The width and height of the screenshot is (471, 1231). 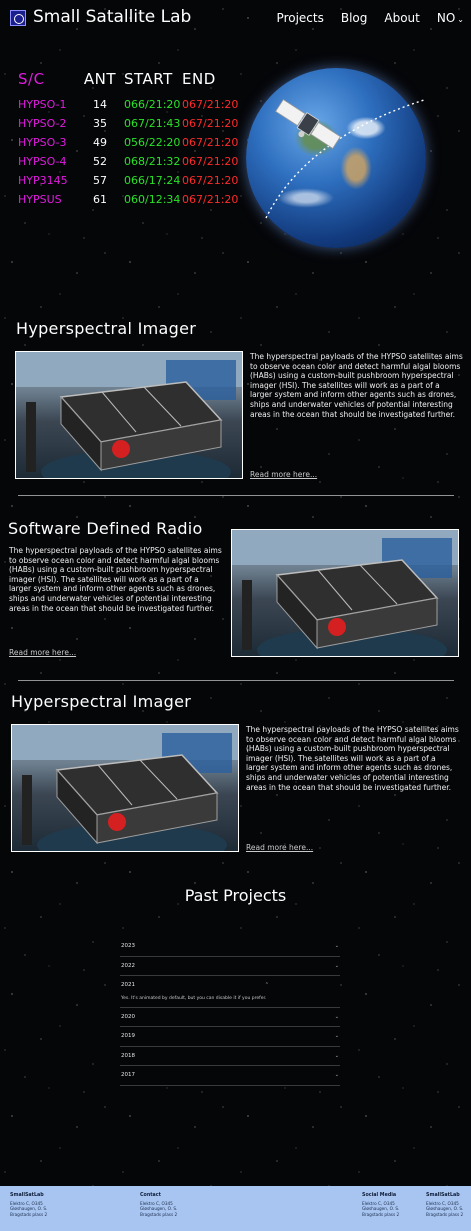 I want to click on table-header-row: S/C ANT START END, so click(x=130, y=82).